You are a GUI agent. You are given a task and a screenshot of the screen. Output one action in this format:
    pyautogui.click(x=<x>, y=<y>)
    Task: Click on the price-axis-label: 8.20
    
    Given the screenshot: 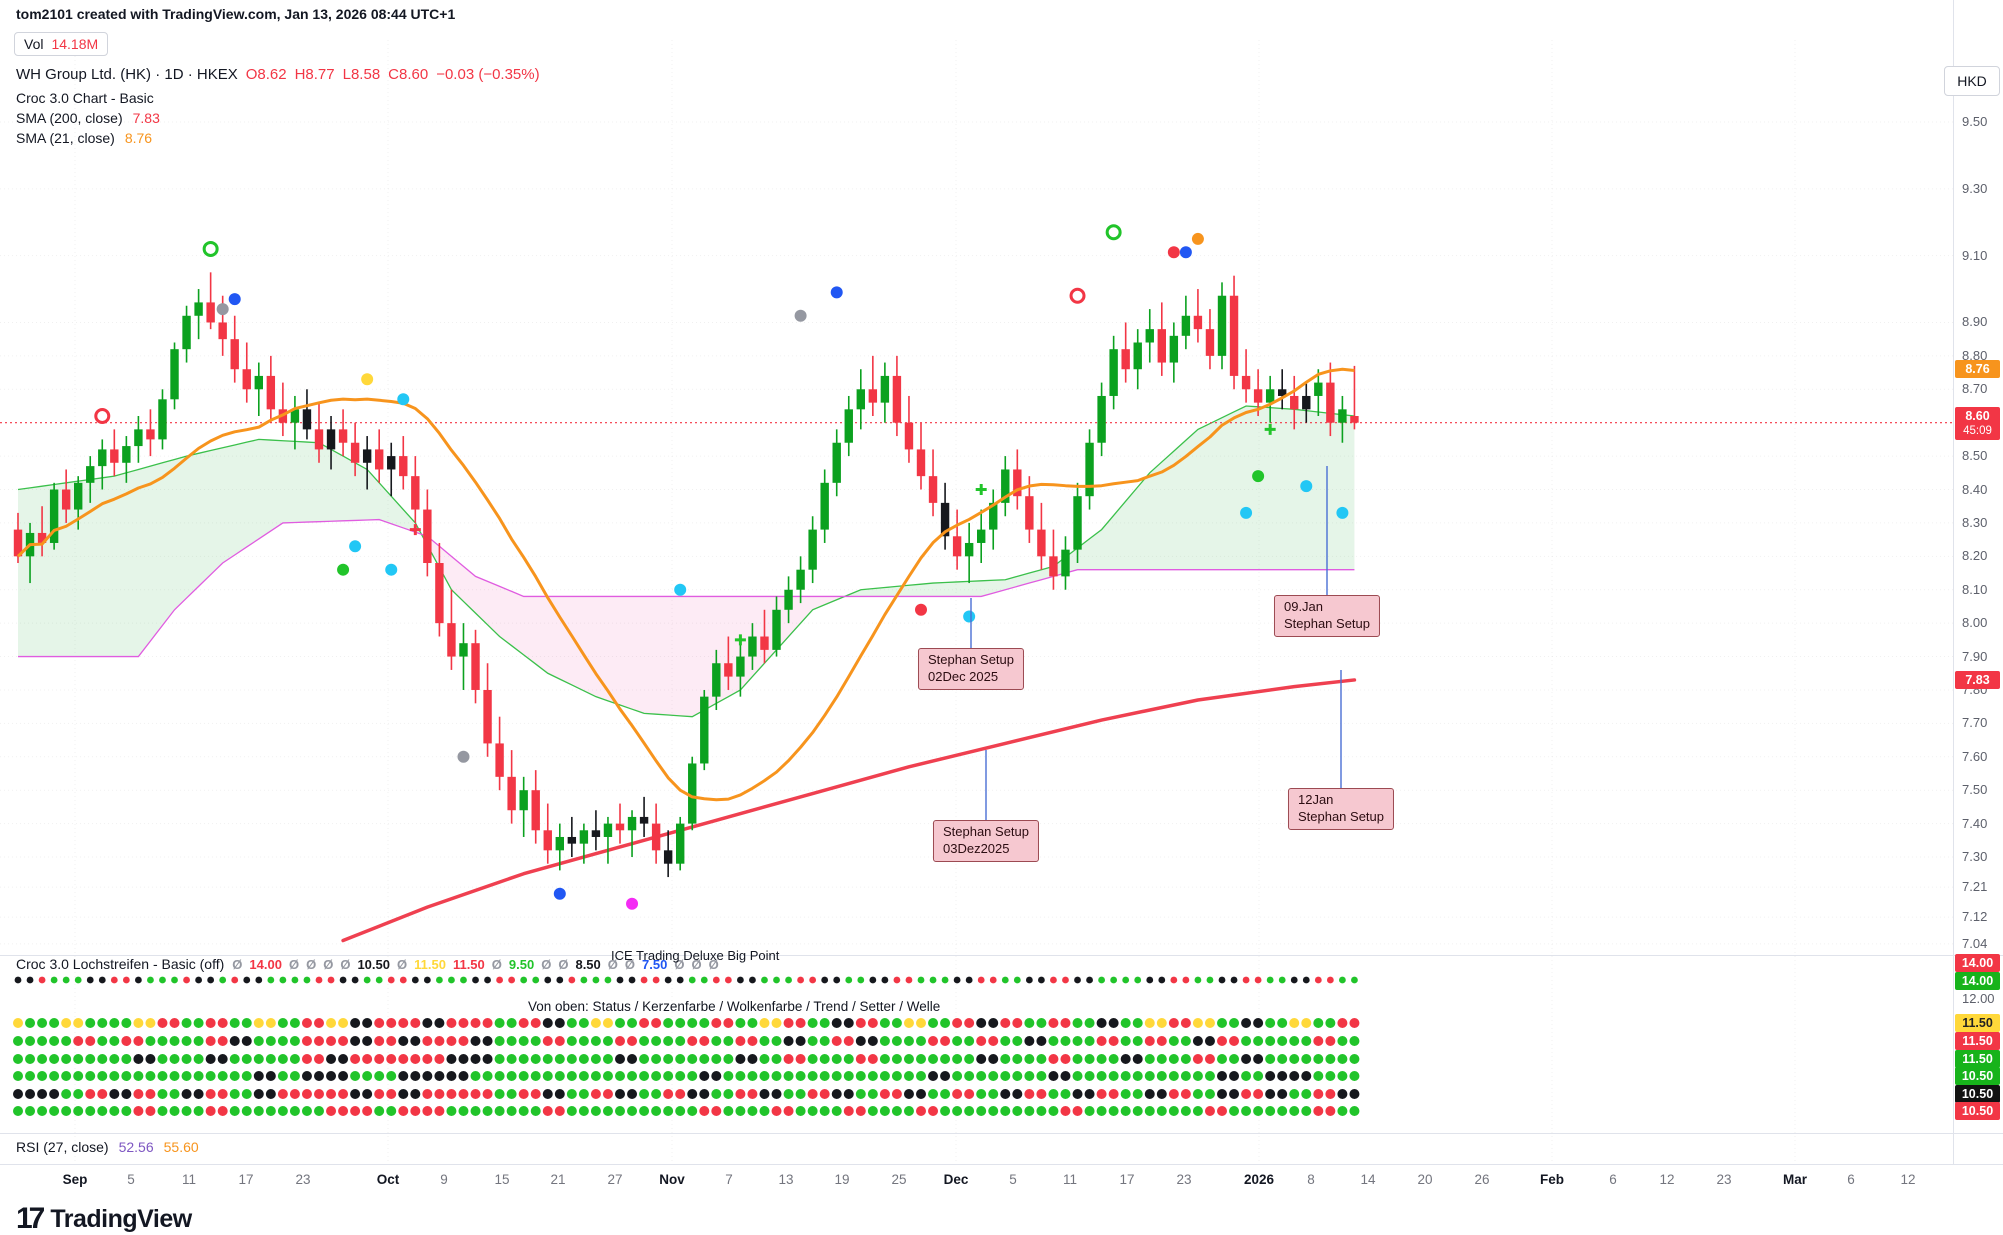 What is the action you would take?
    pyautogui.click(x=1975, y=556)
    